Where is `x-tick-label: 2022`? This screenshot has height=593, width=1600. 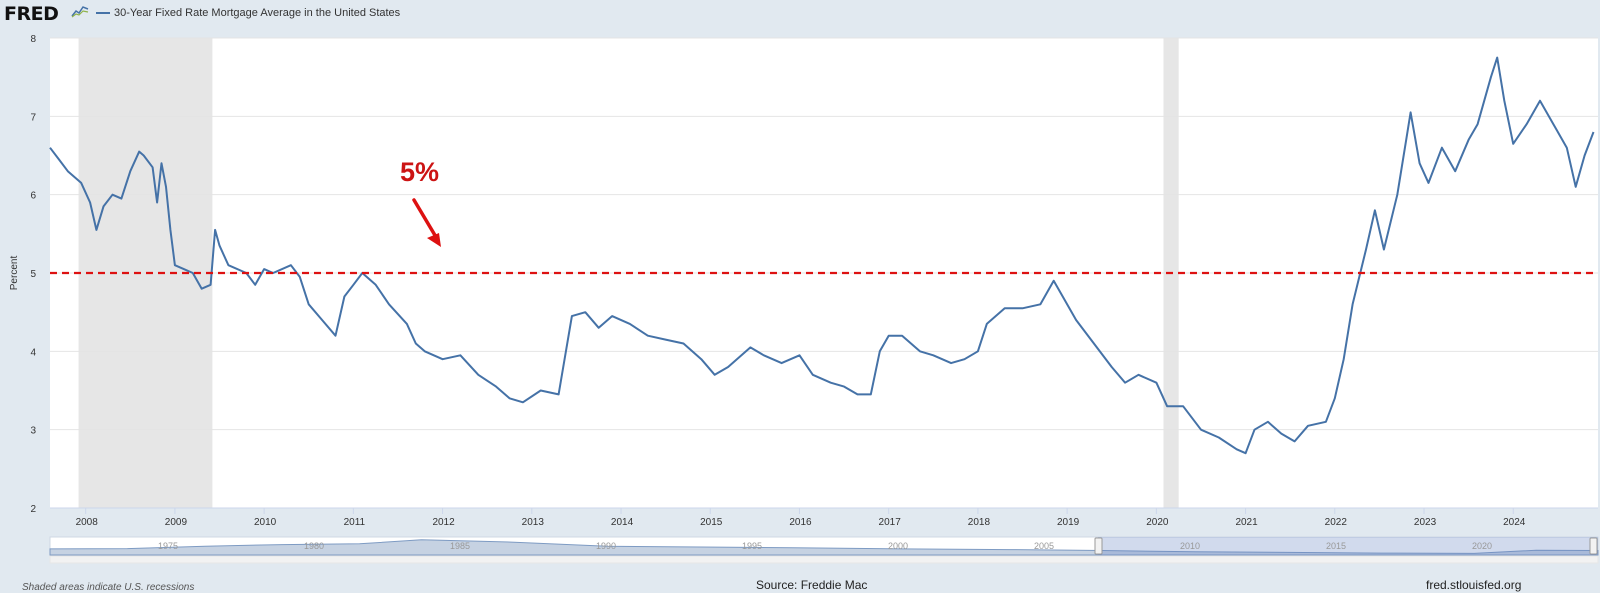
x-tick-label: 2022 is located at coordinates (1336, 522).